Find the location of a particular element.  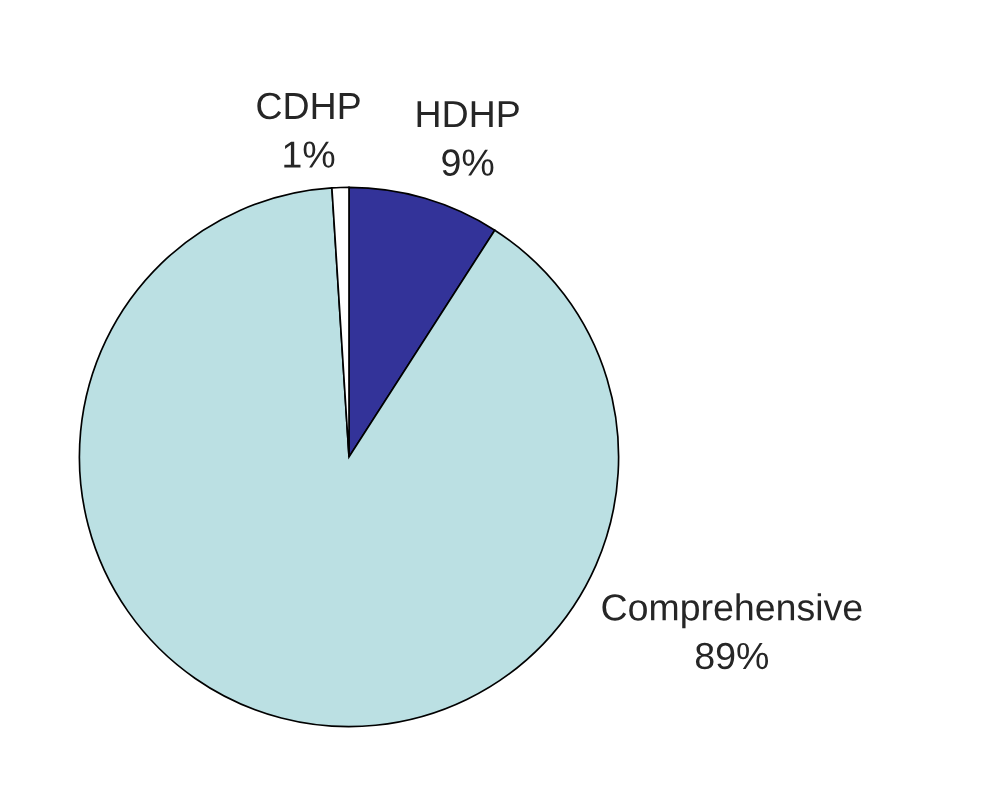

data-label: 89% is located at coordinates (732, 656).